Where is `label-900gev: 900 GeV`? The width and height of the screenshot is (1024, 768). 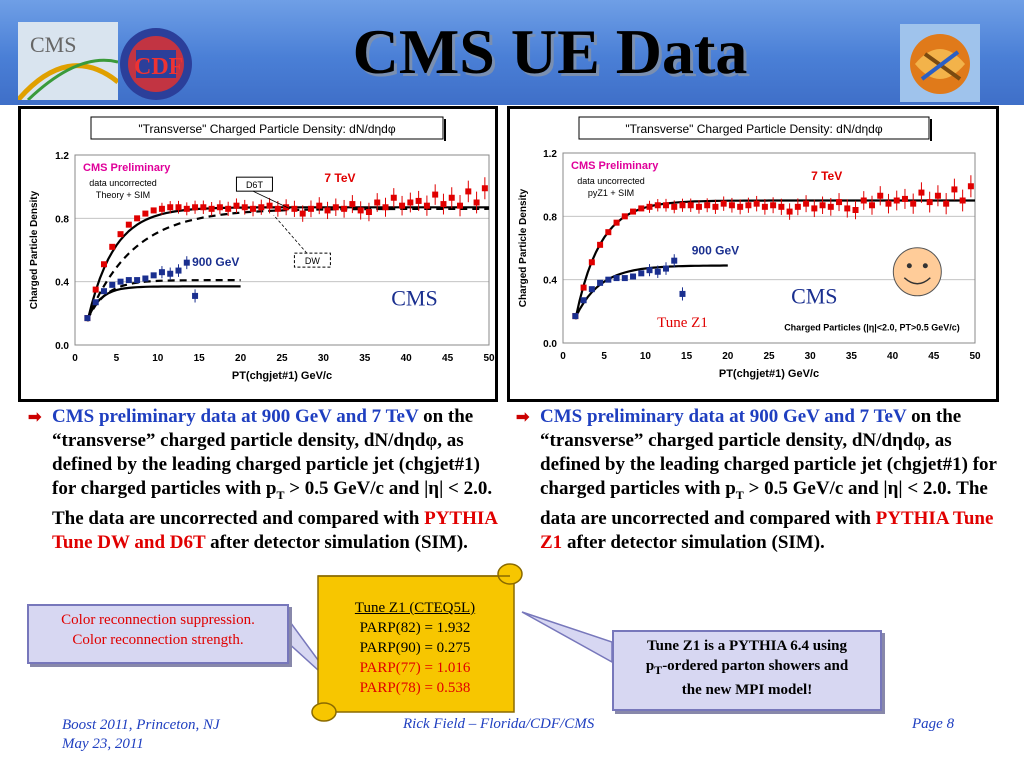
label-900gev: 900 GeV is located at coordinates (215, 262).